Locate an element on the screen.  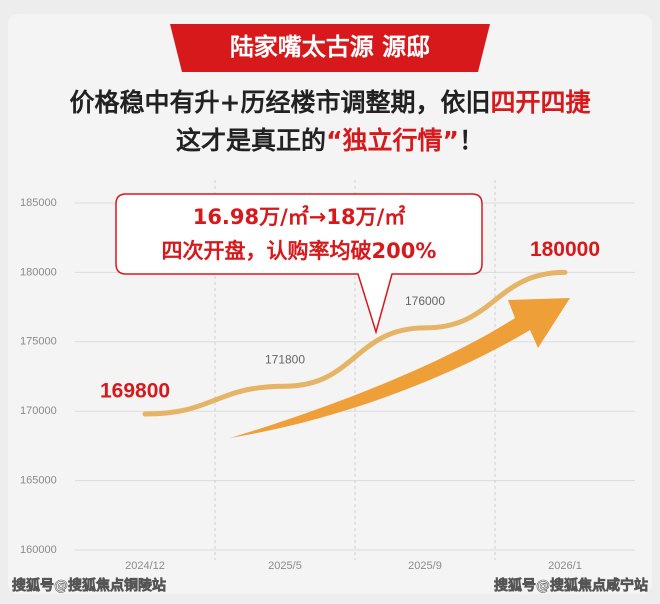
y-tick-label: 165000 is located at coordinates (38, 481).